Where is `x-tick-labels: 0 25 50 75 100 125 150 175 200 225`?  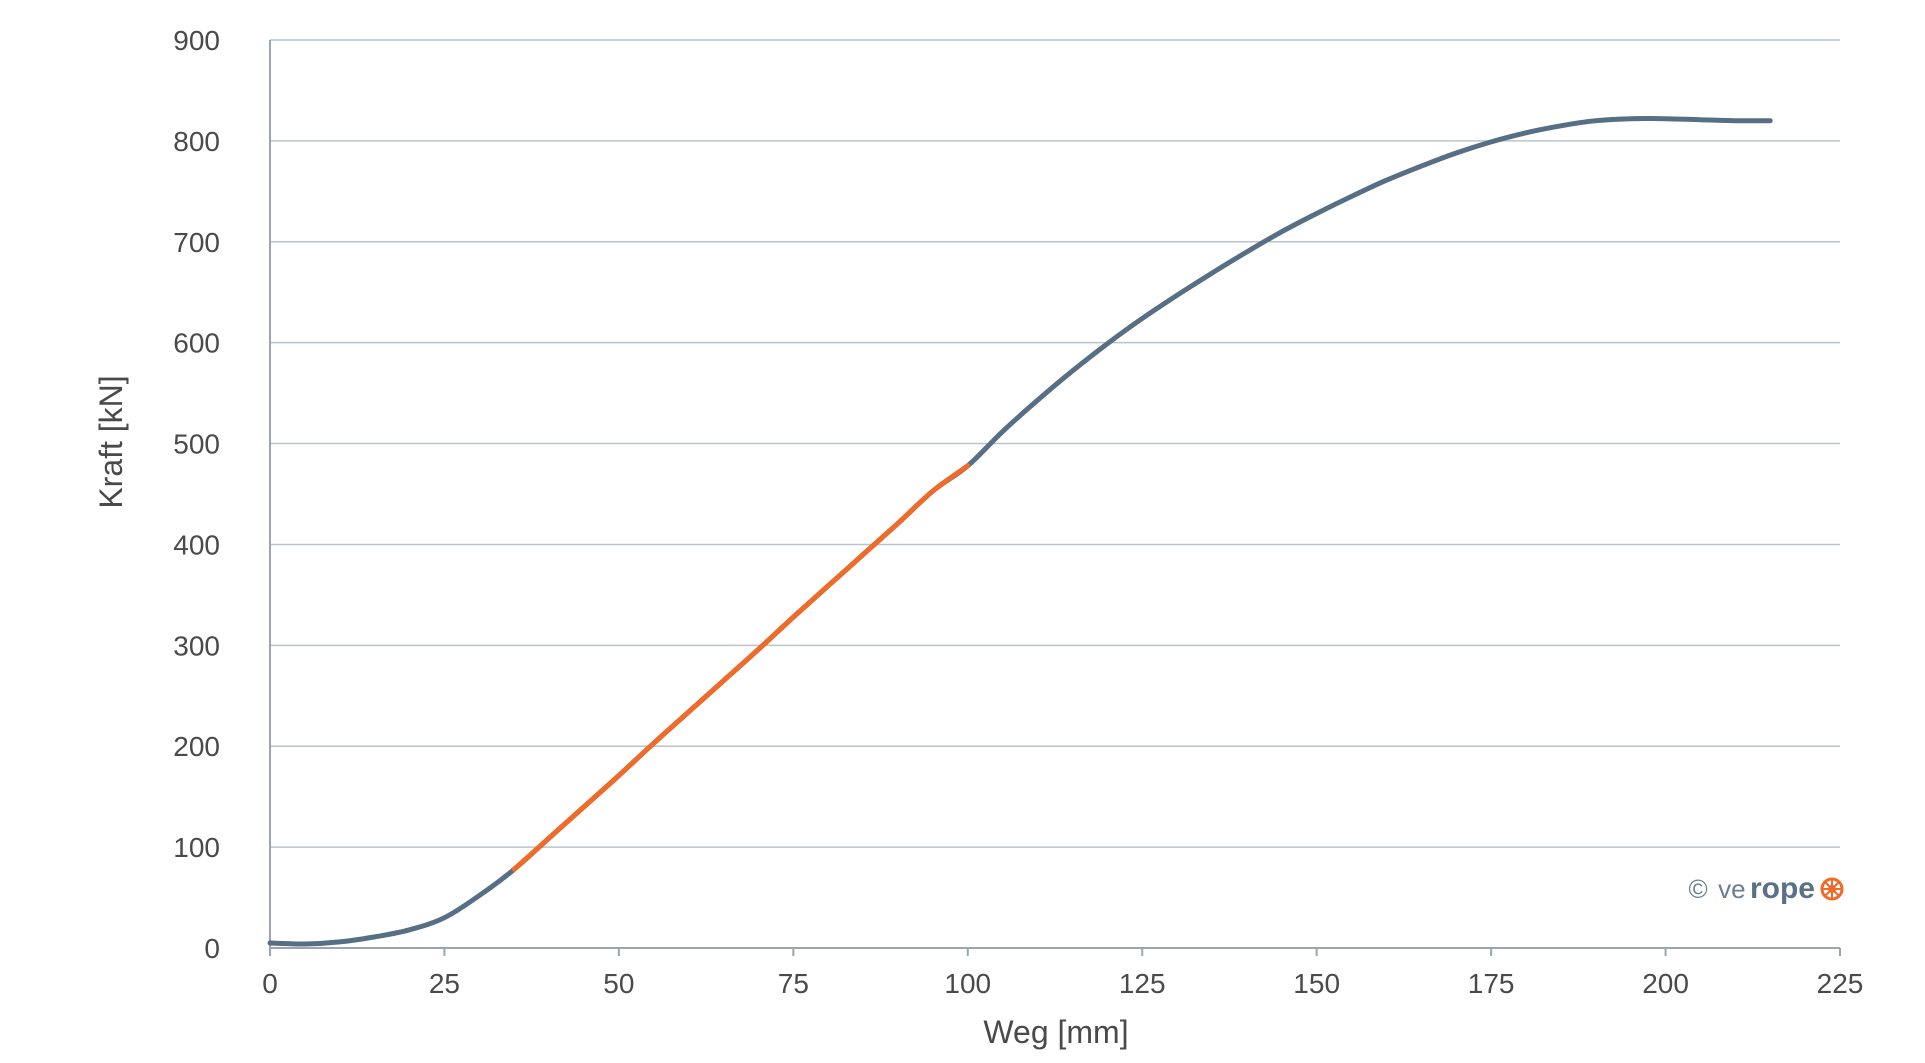 x-tick-labels: 0 25 50 75 100 125 150 175 200 225 is located at coordinates (1062, 973).